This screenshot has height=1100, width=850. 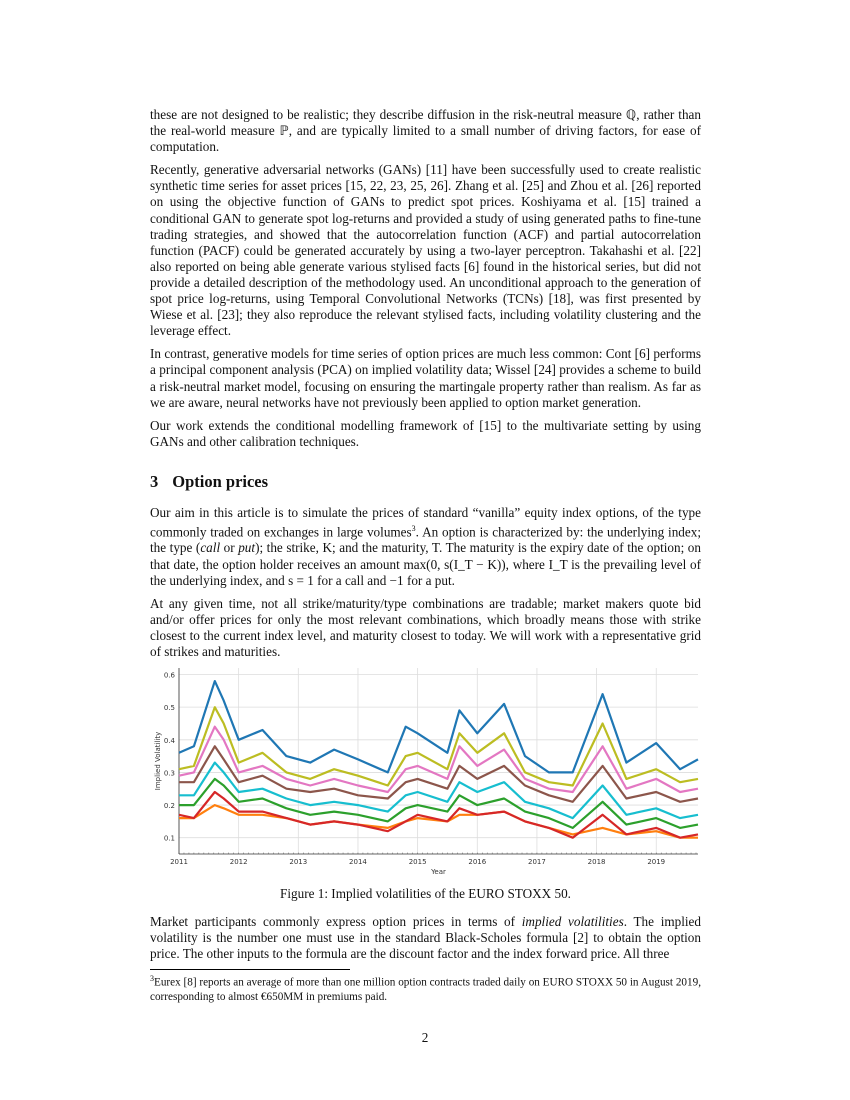 I want to click on x-tick-label: 2011, so click(x=179, y=862).